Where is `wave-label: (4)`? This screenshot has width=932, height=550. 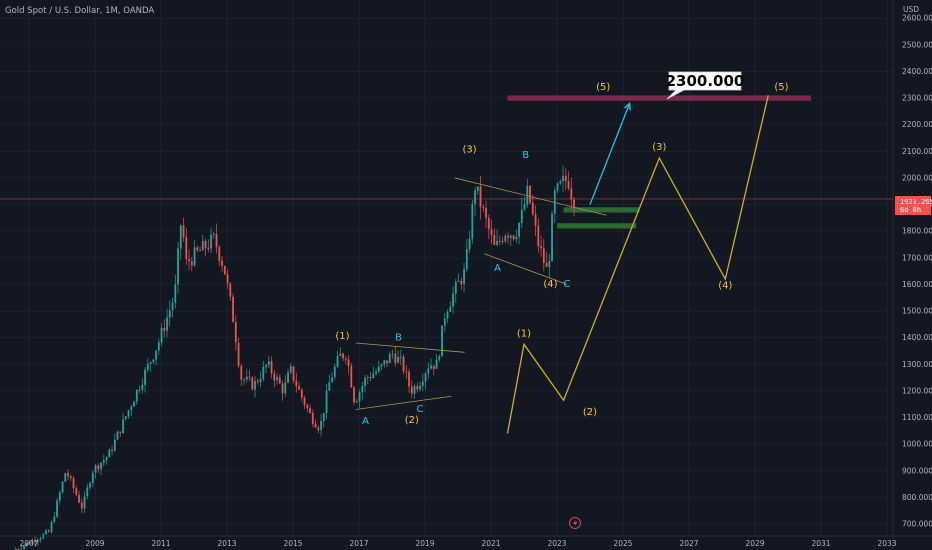
wave-label: (4) is located at coordinates (550, 284).